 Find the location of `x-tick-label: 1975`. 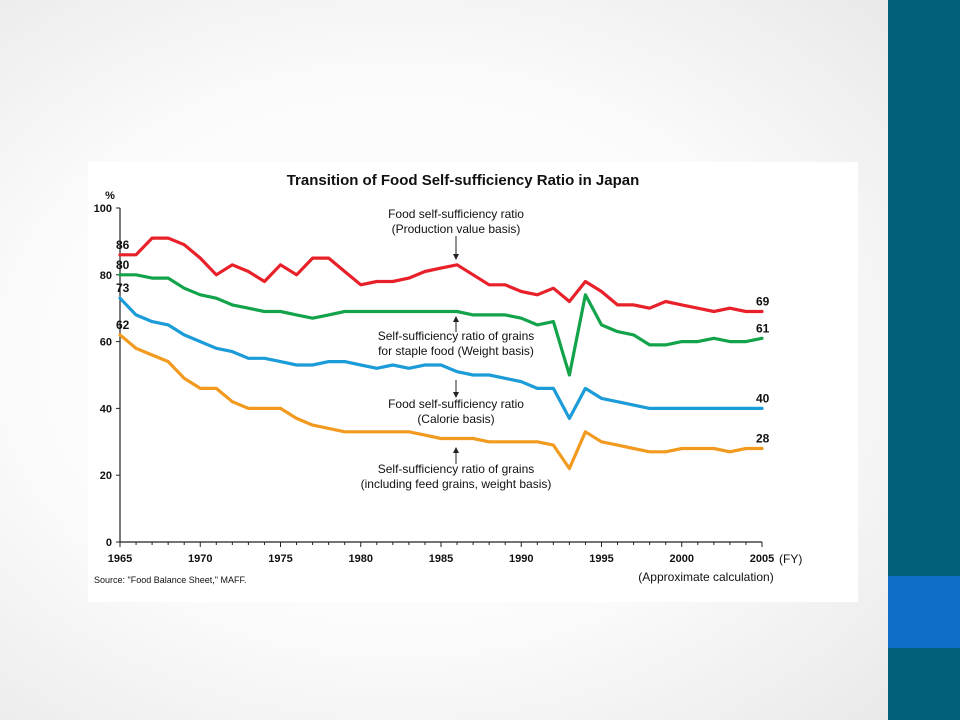

x-tick-label: 1975 is located at coordinates (280, 559).